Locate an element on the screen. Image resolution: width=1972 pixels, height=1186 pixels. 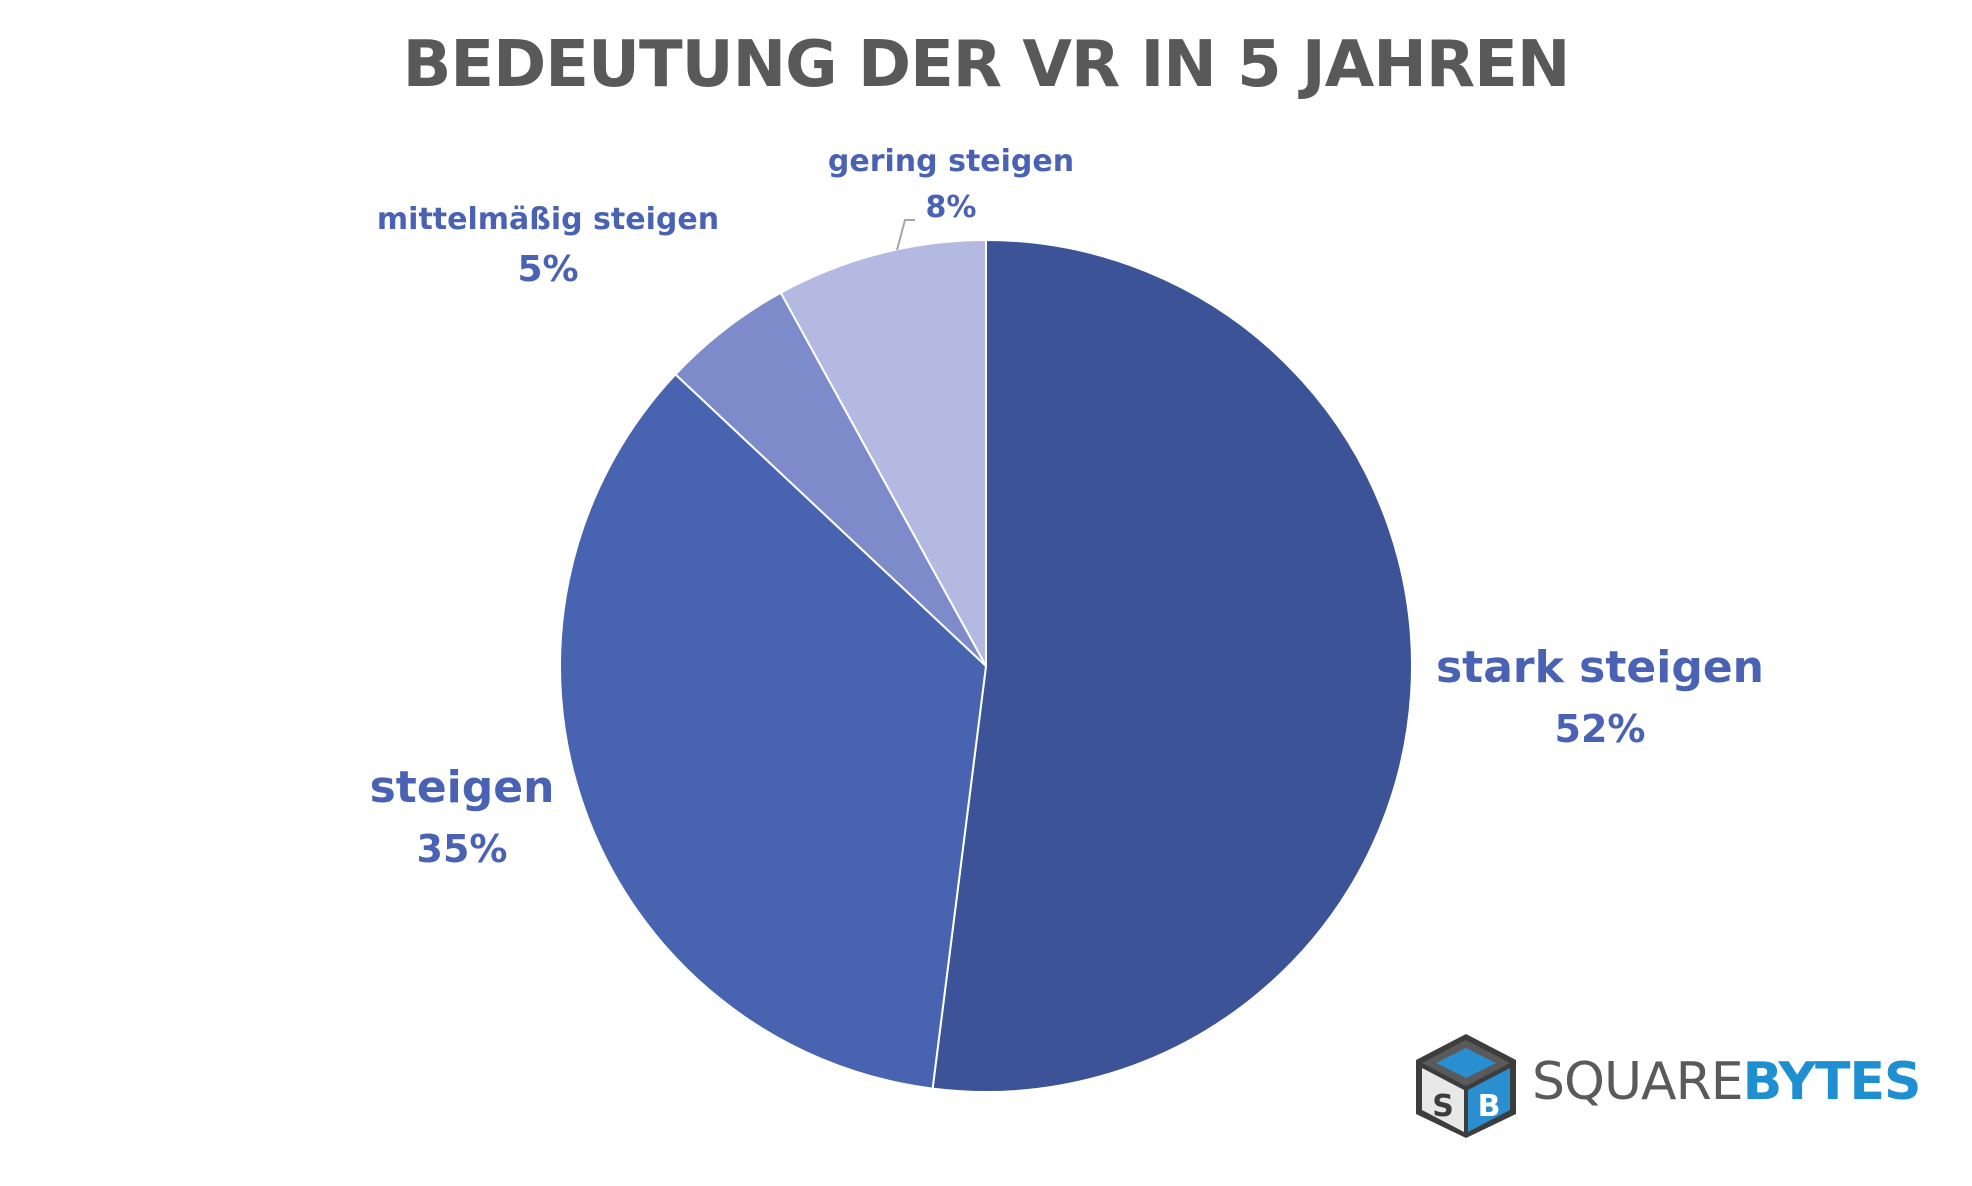
slice-value-label: 52% is located at coordinates (1600, 729).